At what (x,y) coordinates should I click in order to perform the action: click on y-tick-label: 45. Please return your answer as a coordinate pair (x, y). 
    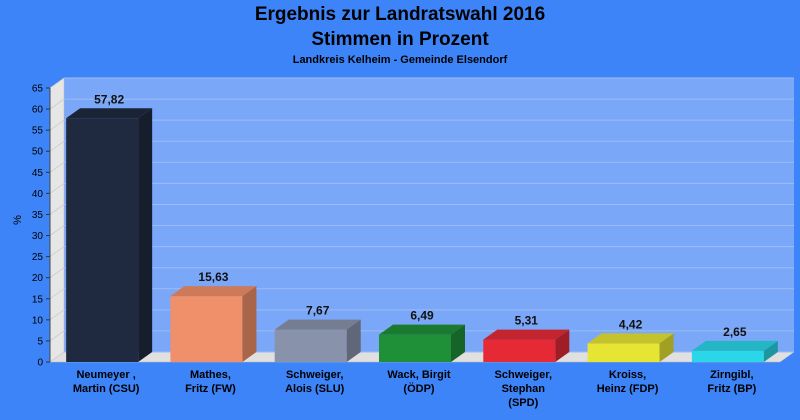
    Looking at the image, I should click on (38, 173).